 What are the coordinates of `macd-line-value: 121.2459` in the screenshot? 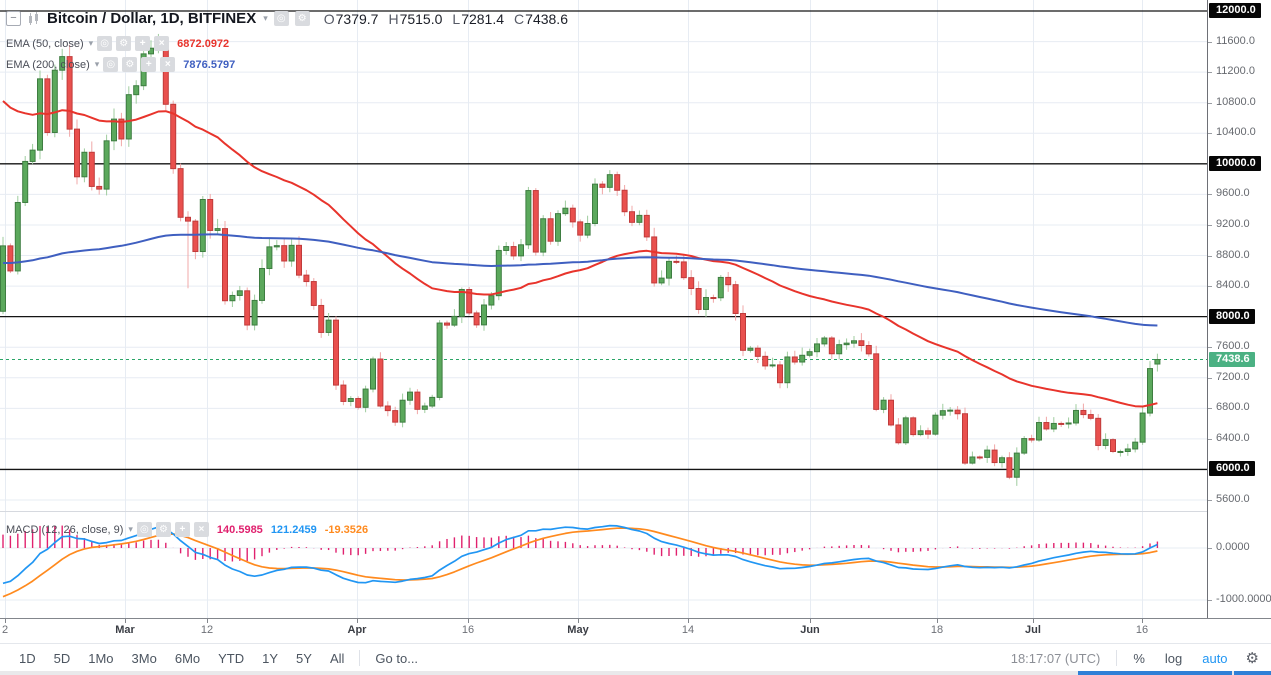 It's located at (293, 529).